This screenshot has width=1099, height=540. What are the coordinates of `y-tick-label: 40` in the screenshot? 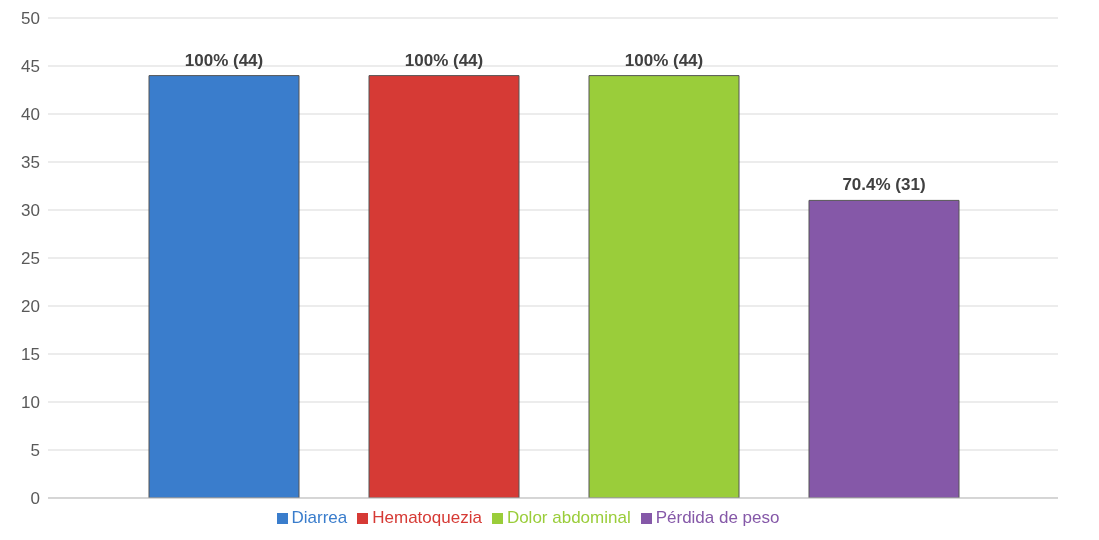 It's located at (30, 115).